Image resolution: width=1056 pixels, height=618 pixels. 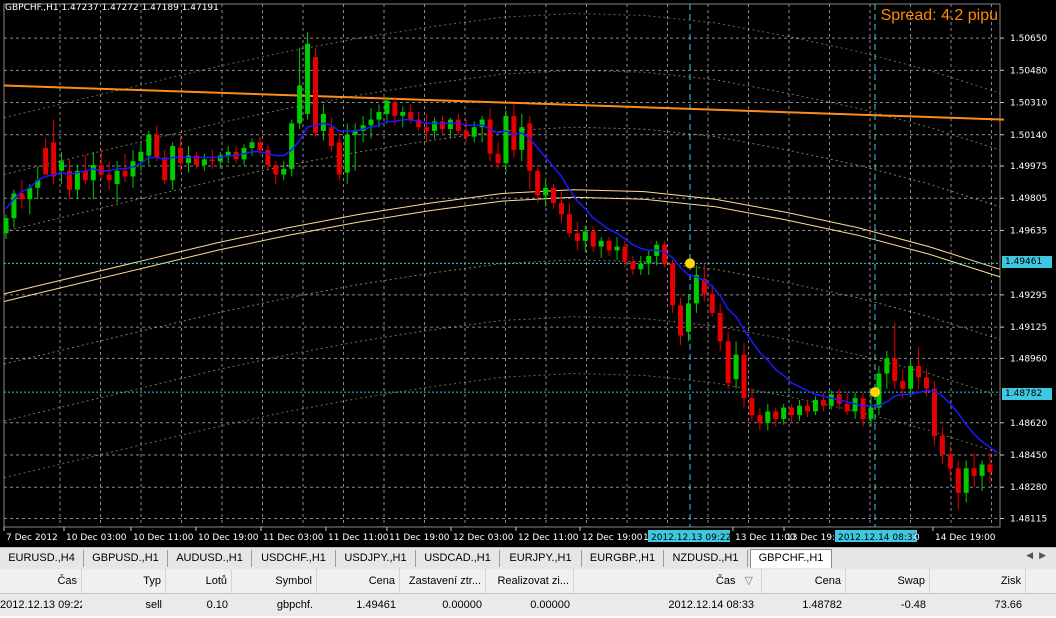 I want to click on tab-gbpusd: GBPUSD.,H1, so click(x=126, y=558).